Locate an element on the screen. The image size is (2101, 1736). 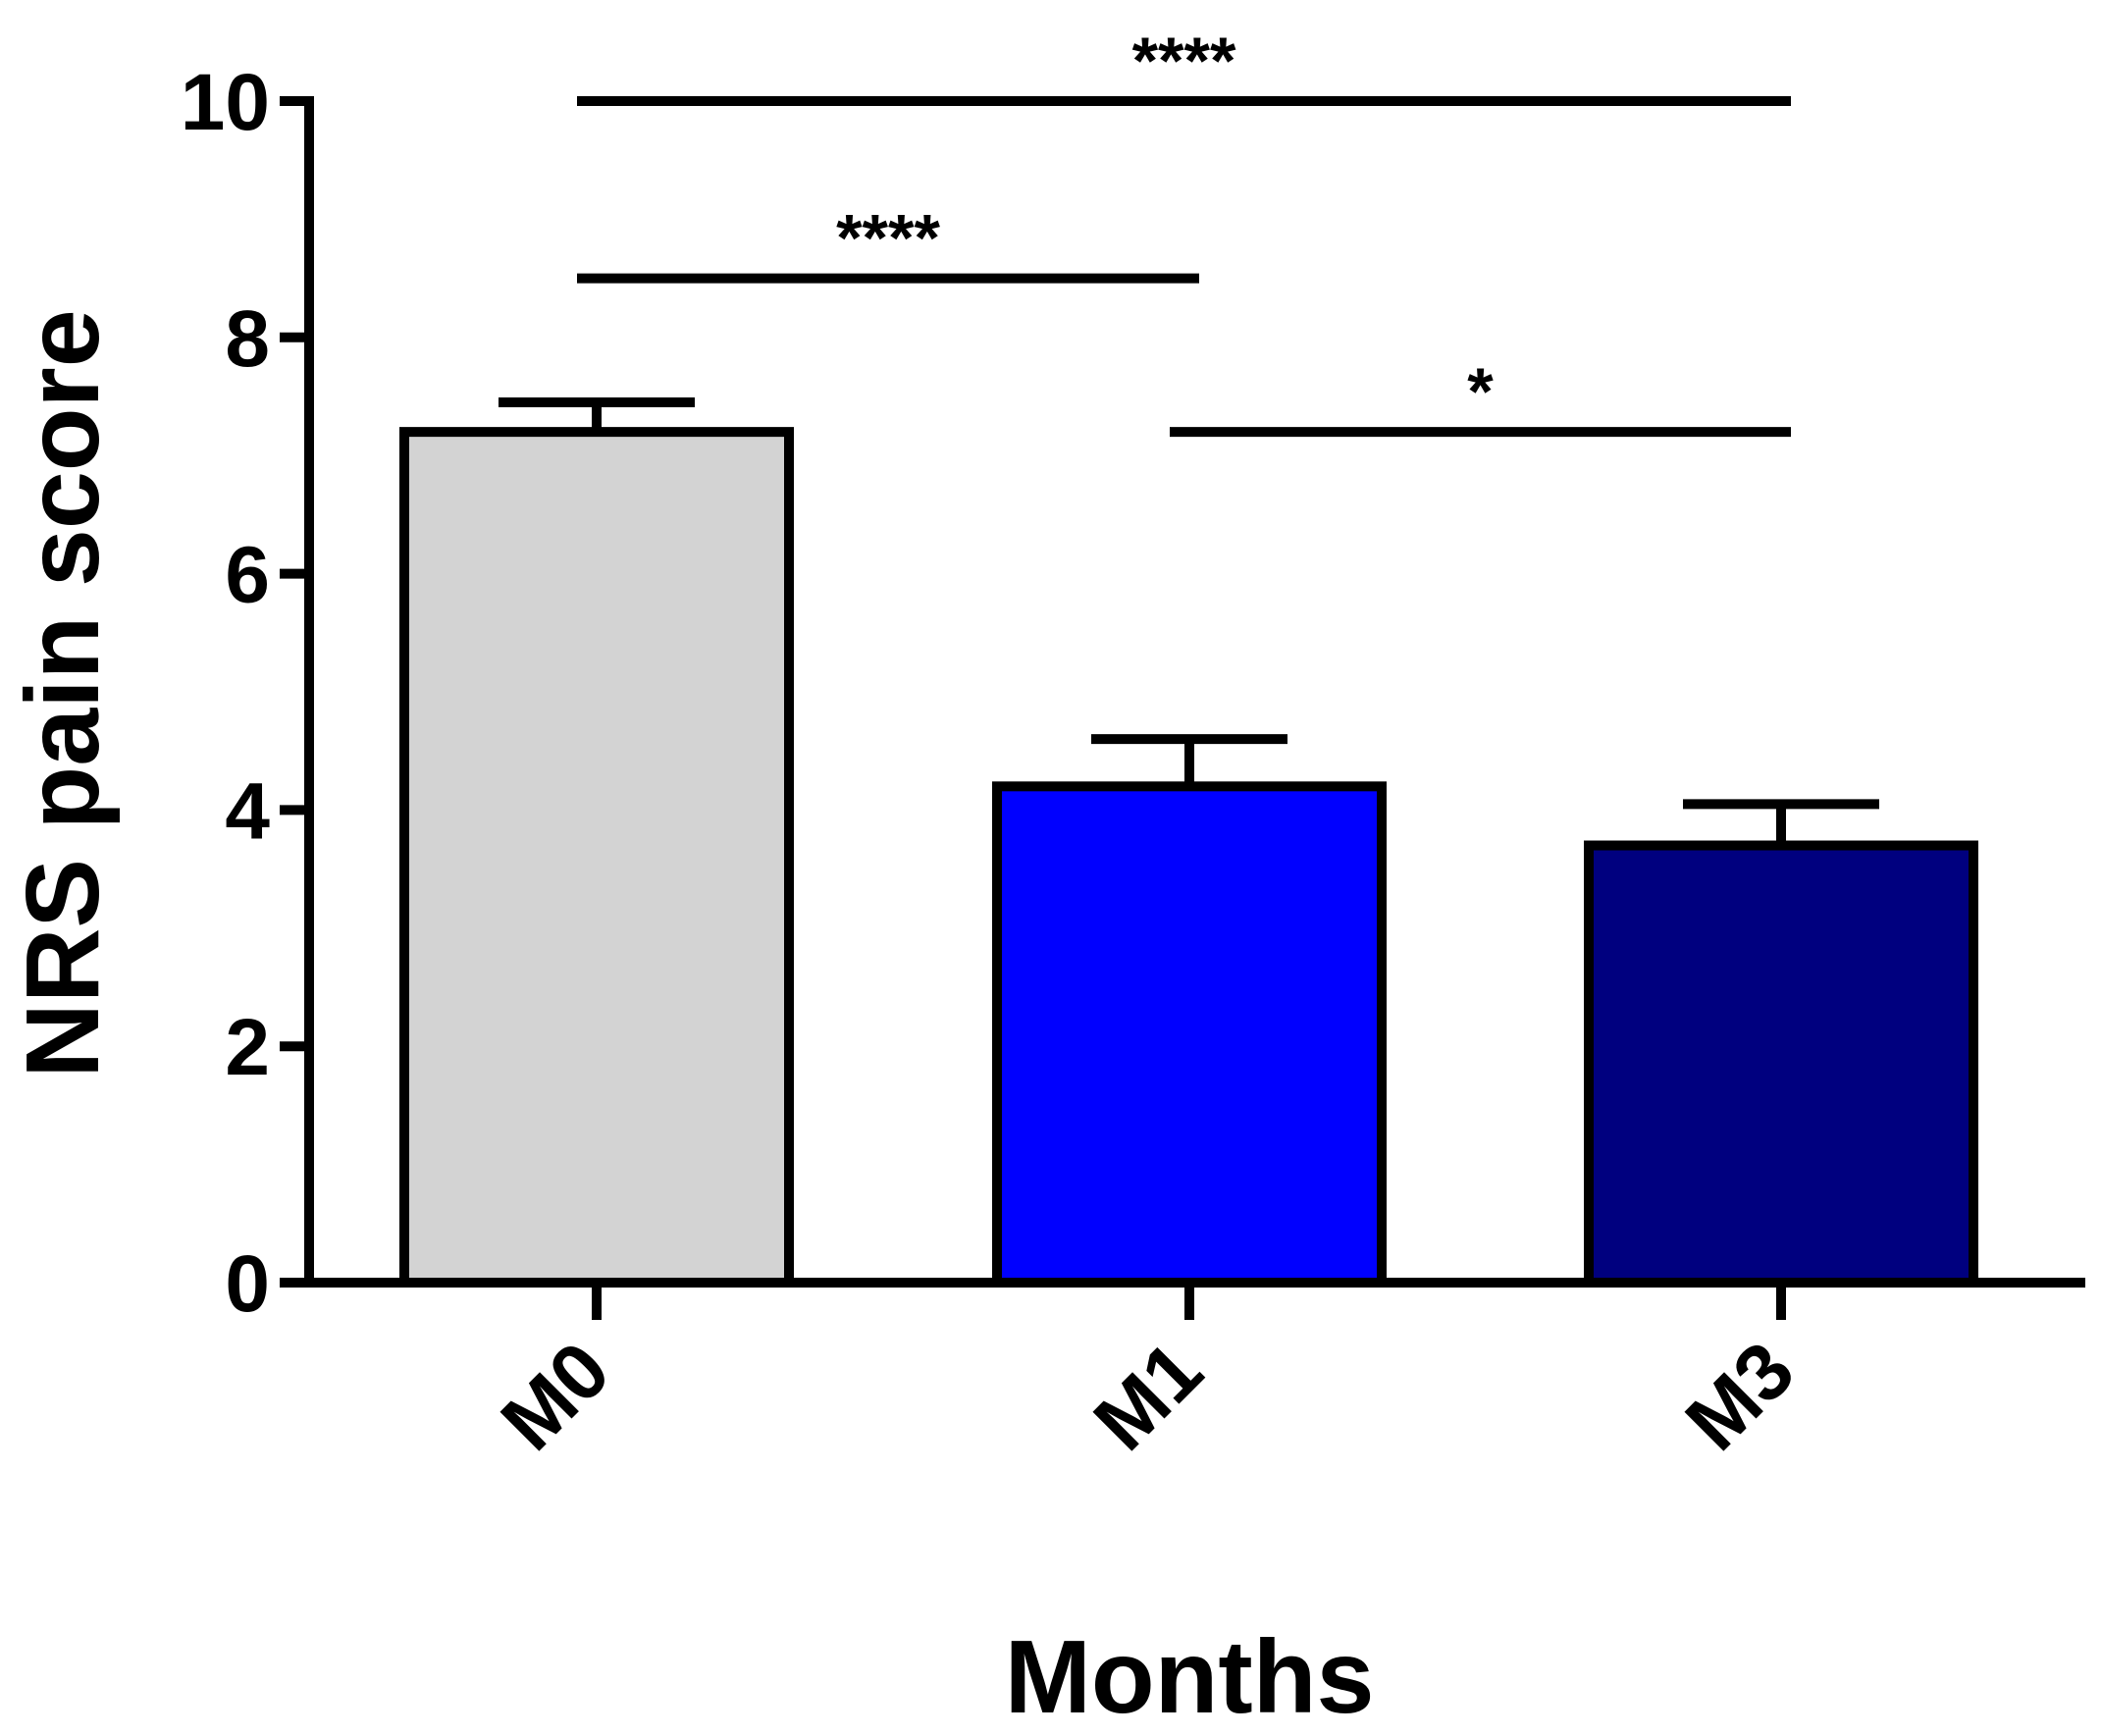
bar-m1 is located at coordinates (1189, 1034).